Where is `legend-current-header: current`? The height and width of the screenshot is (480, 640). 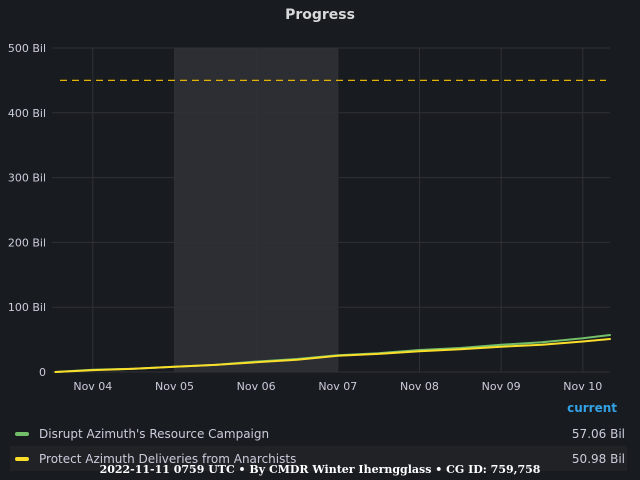 legend-current-header: current is located at coordinates (592, 408).